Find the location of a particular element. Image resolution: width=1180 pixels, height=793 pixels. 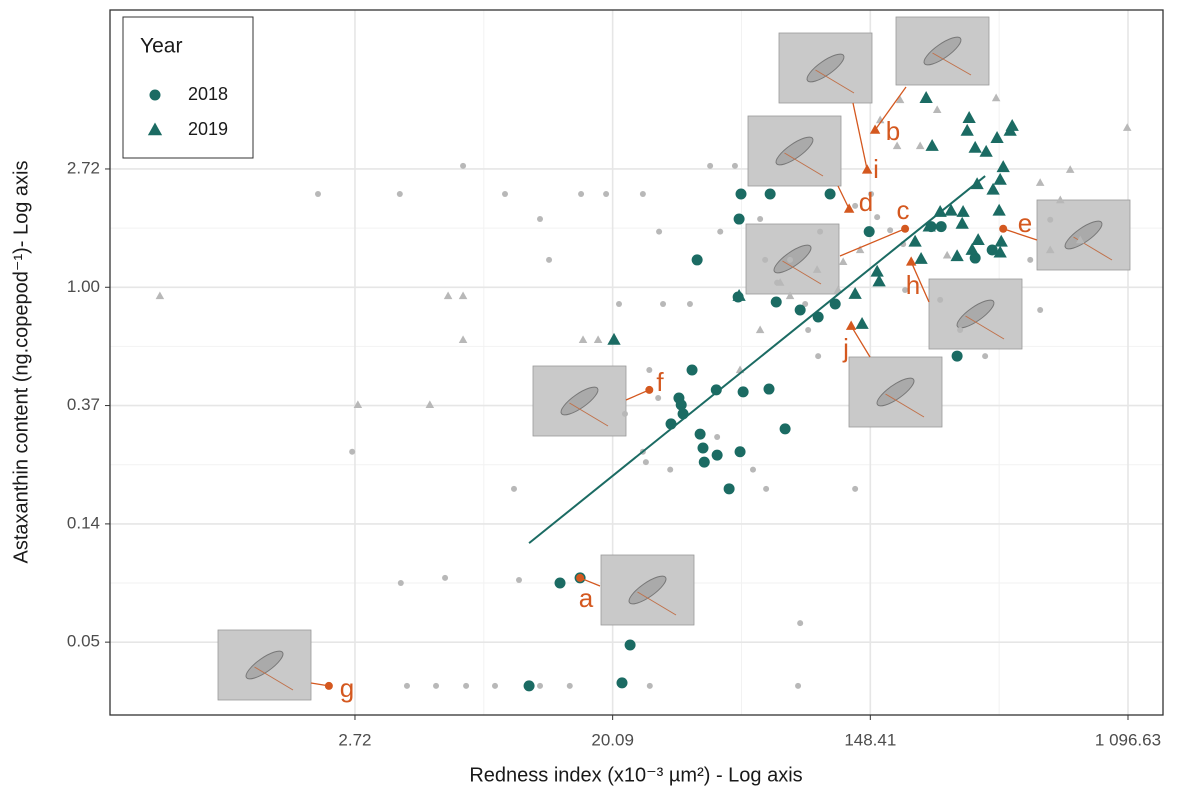

legend-title: Year is located at coordinates (161, 46).